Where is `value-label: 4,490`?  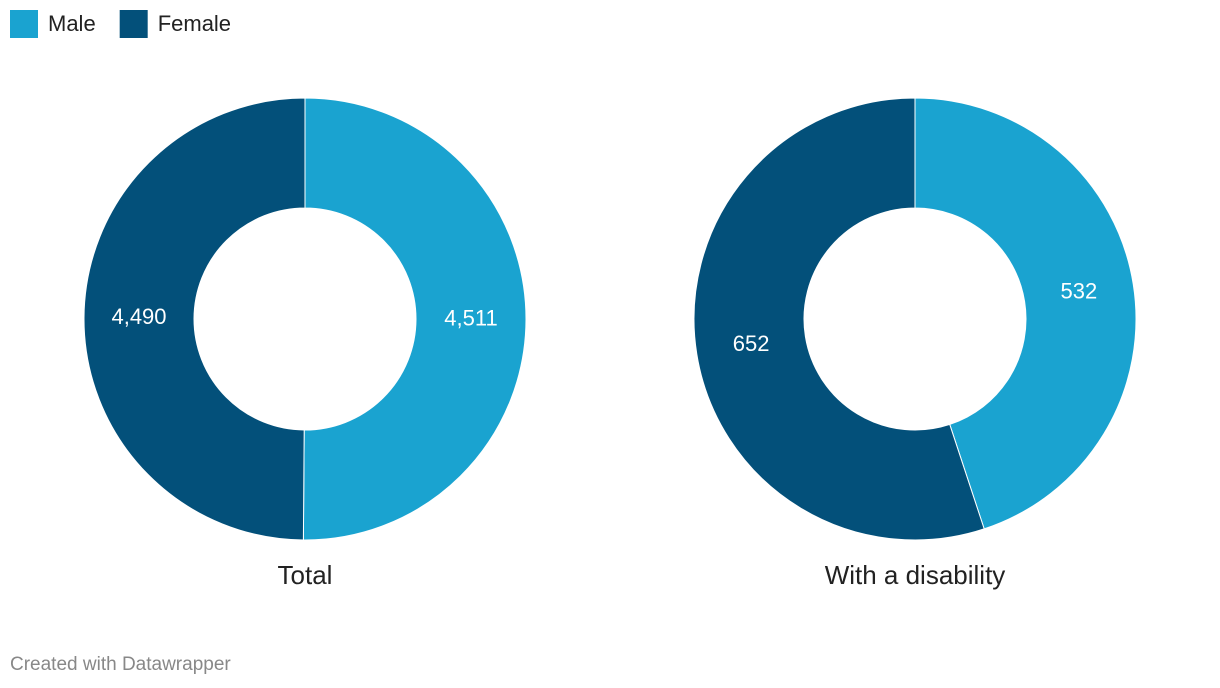
value-label: 4,490 is located at coordinates (138, 316).